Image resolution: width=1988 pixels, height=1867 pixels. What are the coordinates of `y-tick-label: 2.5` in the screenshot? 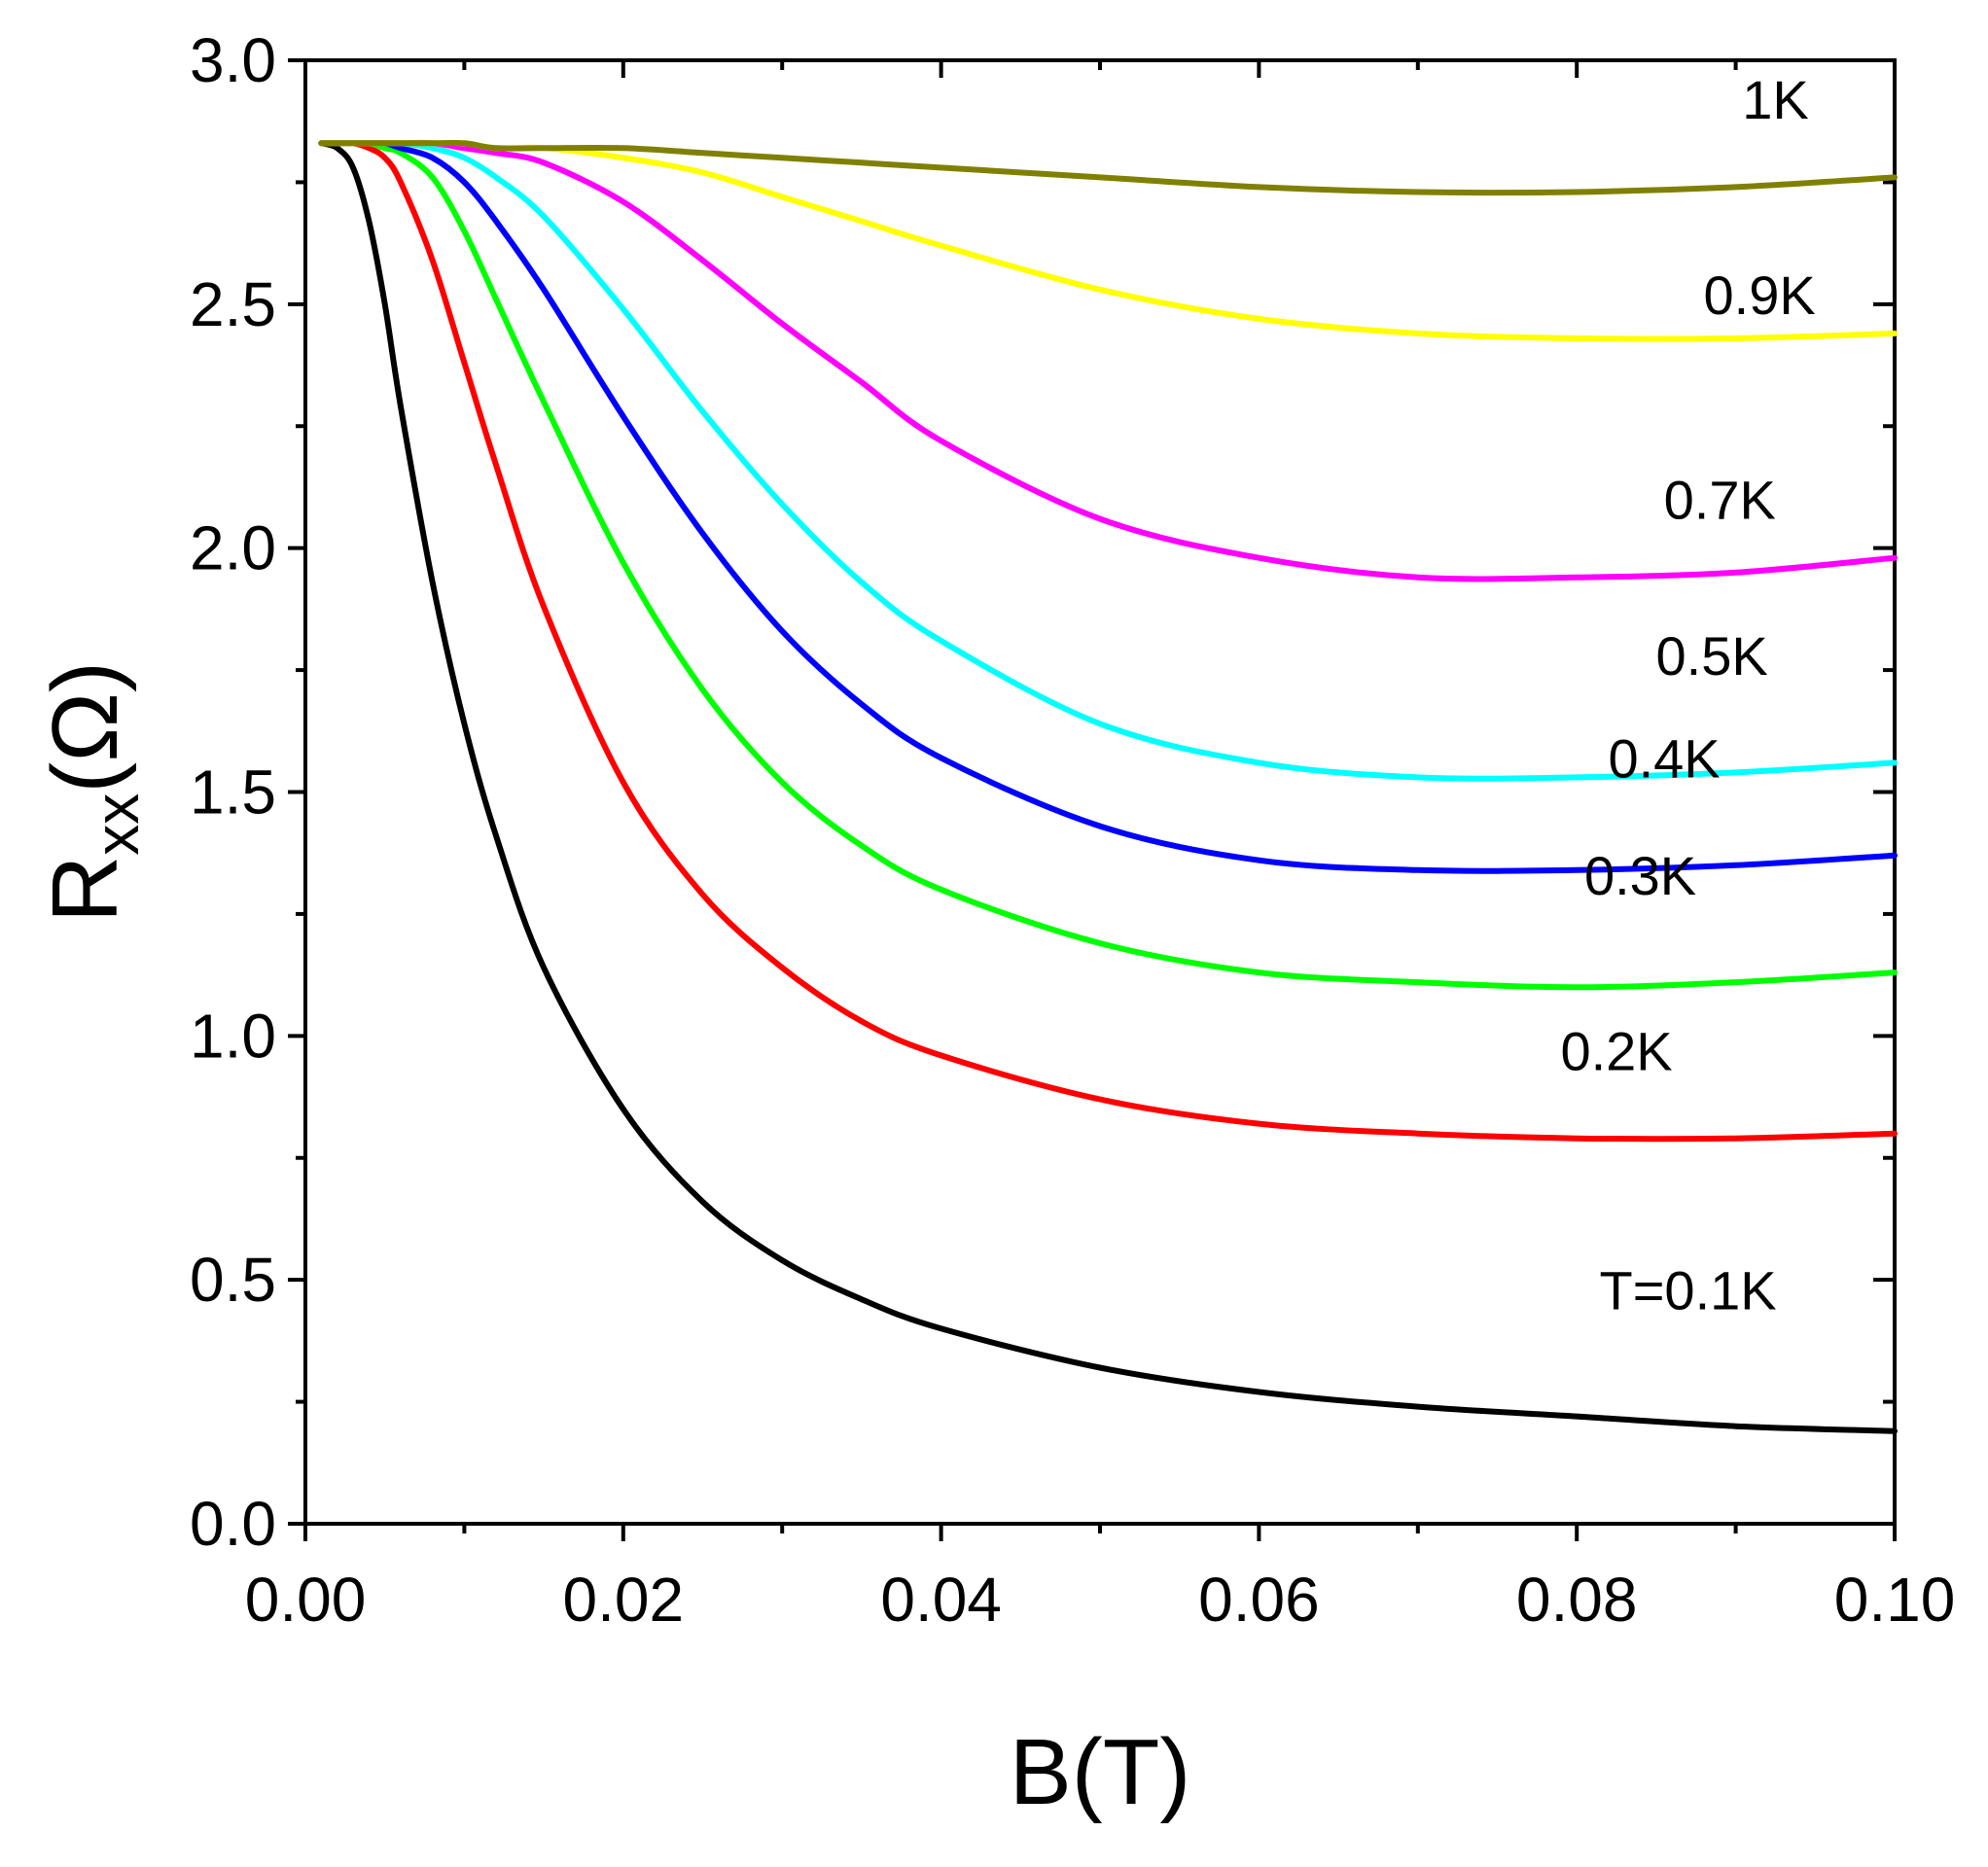 It's located at (233, 304).